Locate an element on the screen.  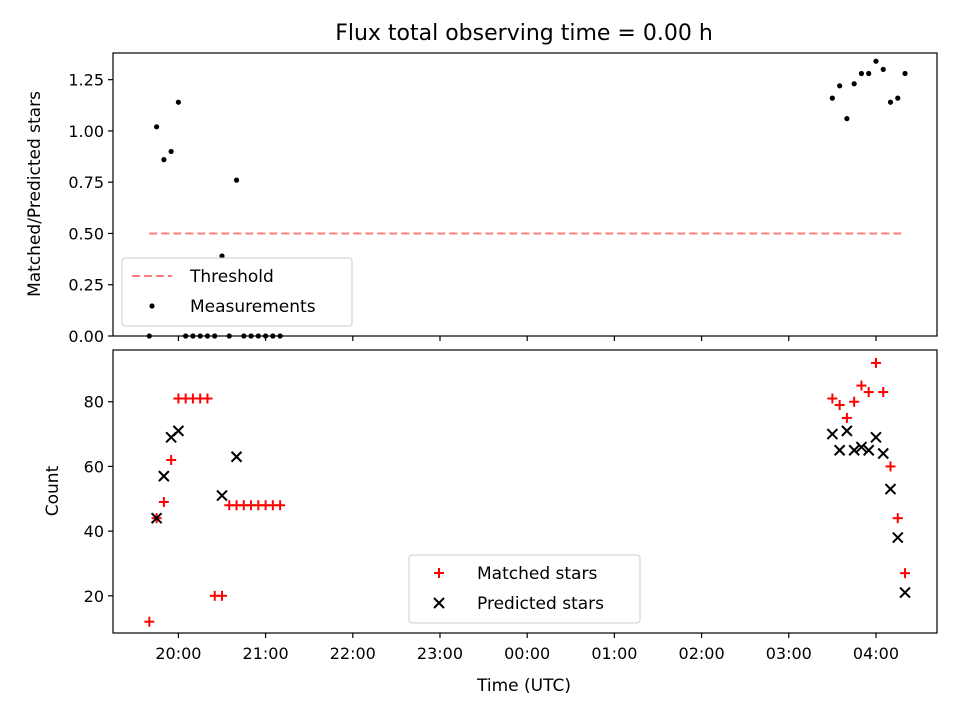
top-y-axis-ticks: 0.00 0.25 0.50 0.75 1.00 1.25 is located at coordinates (90, 208).